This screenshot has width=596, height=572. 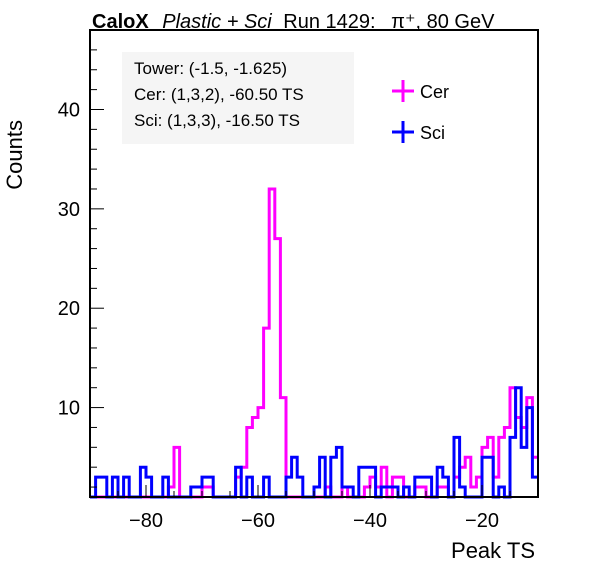 I want to click on title-particle: π⁺, 80 GeV, so click(x=443, y=22).